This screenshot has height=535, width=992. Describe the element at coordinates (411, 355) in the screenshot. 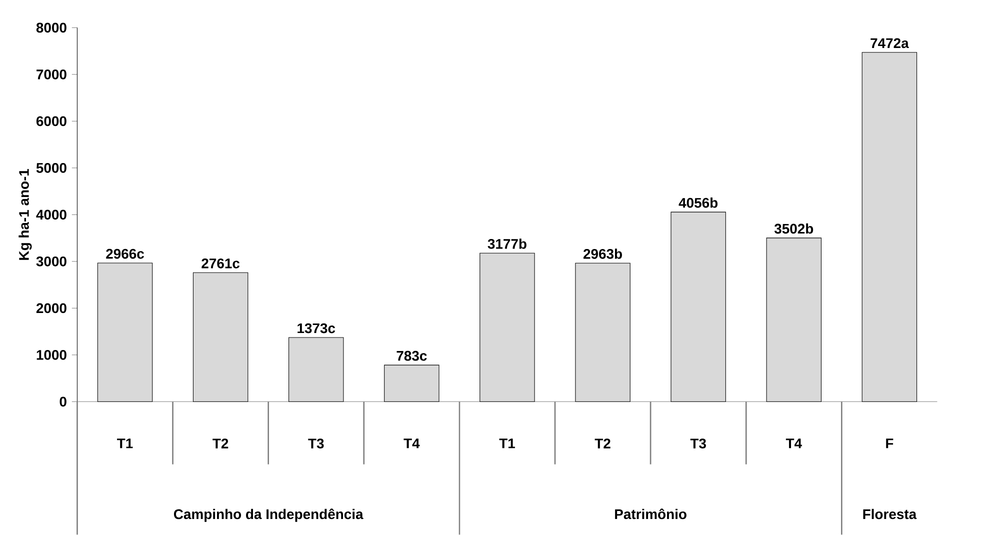

I see `data-label: 783c` at that location.